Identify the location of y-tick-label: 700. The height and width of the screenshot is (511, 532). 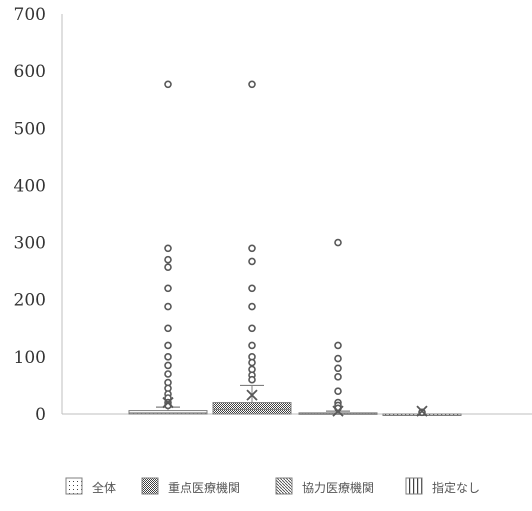
(30, 15).